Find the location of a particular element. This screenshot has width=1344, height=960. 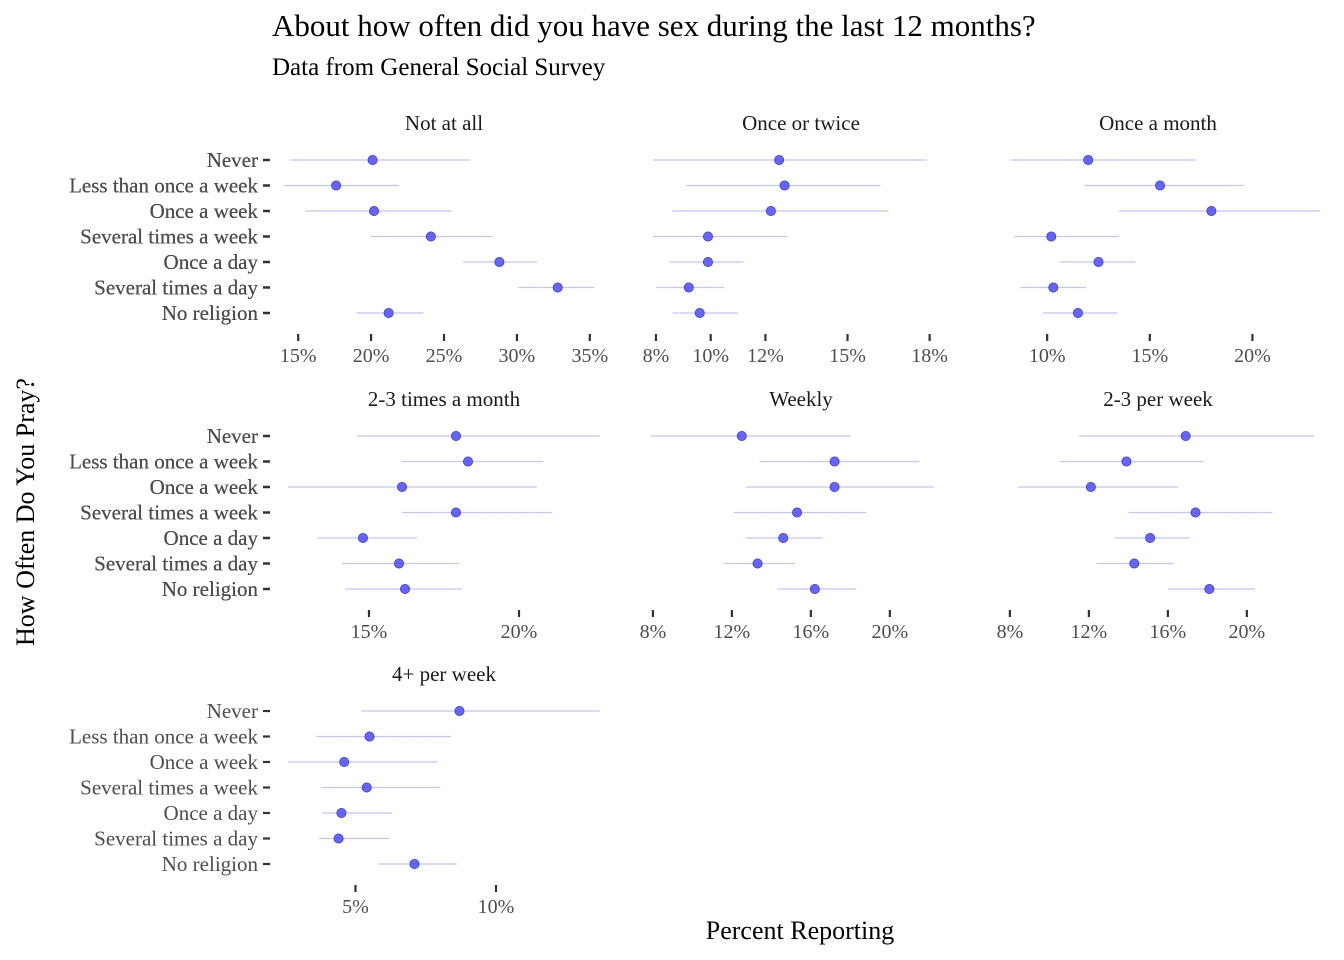

facet-label: Not at all is located at coordinates (444, 123).